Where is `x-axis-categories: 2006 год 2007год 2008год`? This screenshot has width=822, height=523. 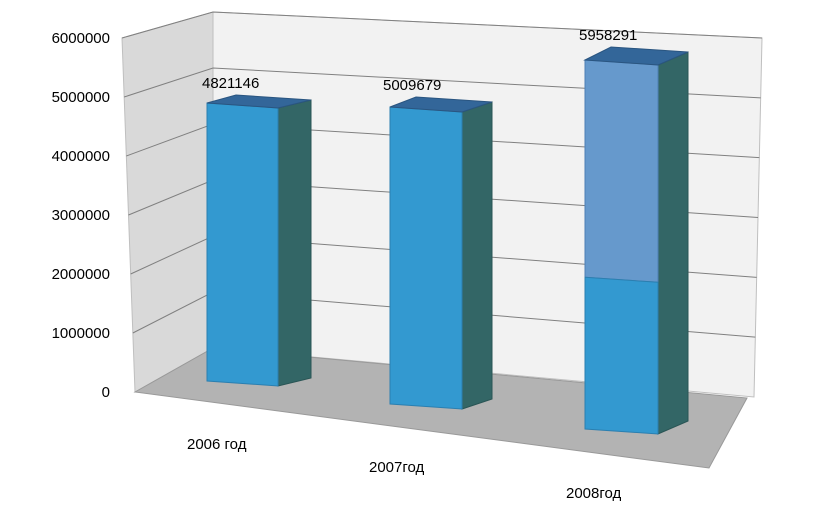 x-axis-categories: 2006 год 2007год 2008год is located at coordinates (404, 469).